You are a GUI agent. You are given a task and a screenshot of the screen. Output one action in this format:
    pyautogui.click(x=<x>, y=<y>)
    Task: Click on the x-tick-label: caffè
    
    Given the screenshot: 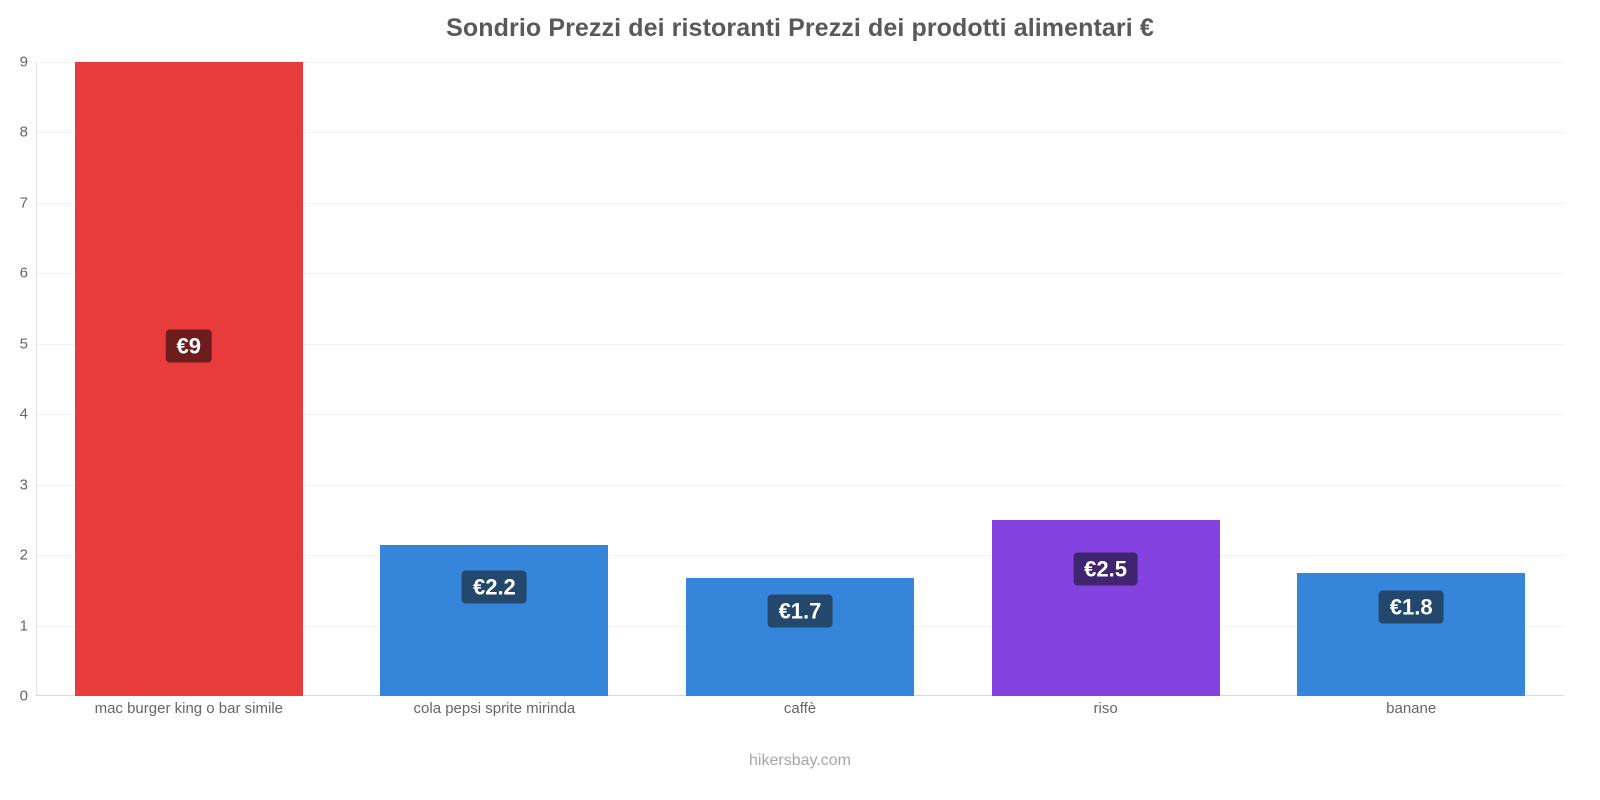 What is the action you would take?
    pyautogui.click(x=800, y=708)
    